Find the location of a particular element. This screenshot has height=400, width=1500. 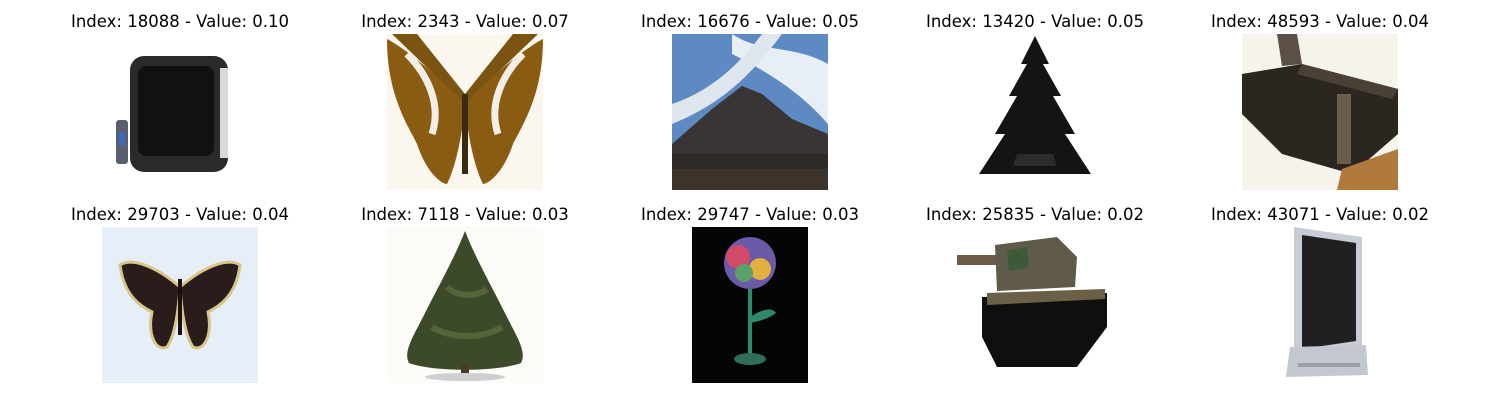

panel-3: Index: 13420 - Value: 0.05 is located at coordinates (1035, 104).